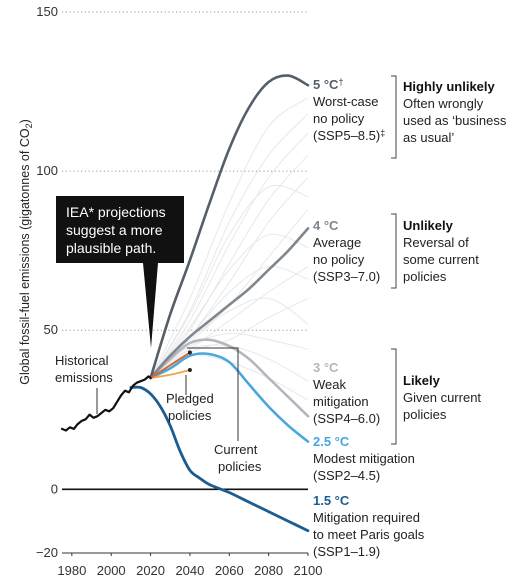 The image size is (527, 586). What do you see at coordinates (346, 393) in the screenshot?
I see `scenario-label-ssp460: 3 °C Weak mitigation (SSP4–6.0)` at bounding box center [346, 393].